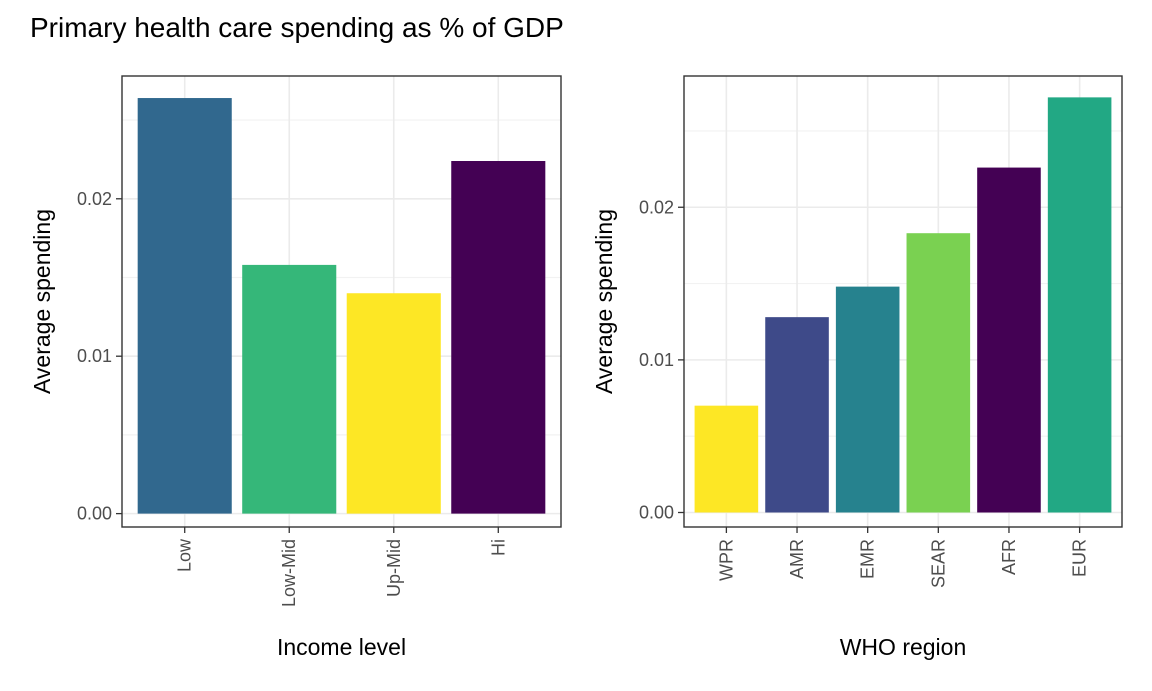 This screenshot has height=691, width=1152. What do you see at coordinates (184, 306) in the screenshot?
I see `bar-low` at bounding box center [184, 306].